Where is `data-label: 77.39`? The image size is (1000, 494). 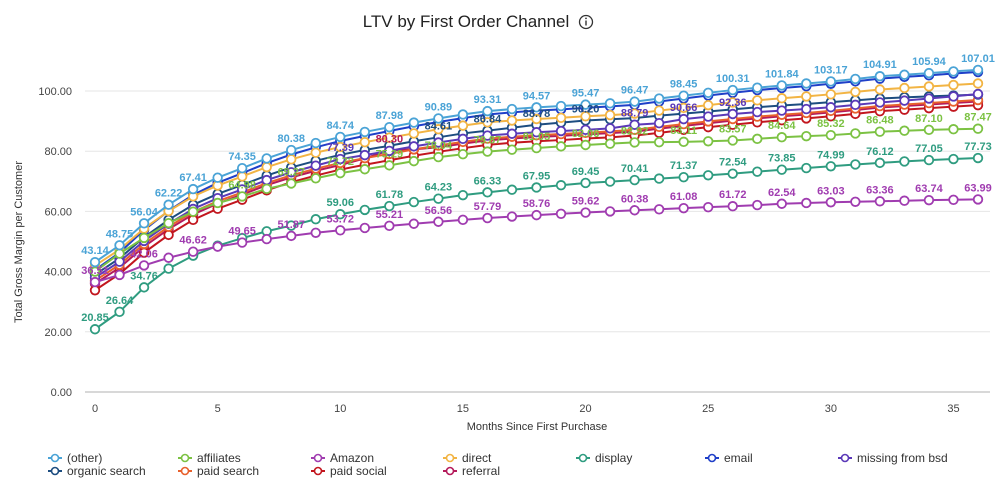 data-label: 77.39 is located at coordinates (341, 148).